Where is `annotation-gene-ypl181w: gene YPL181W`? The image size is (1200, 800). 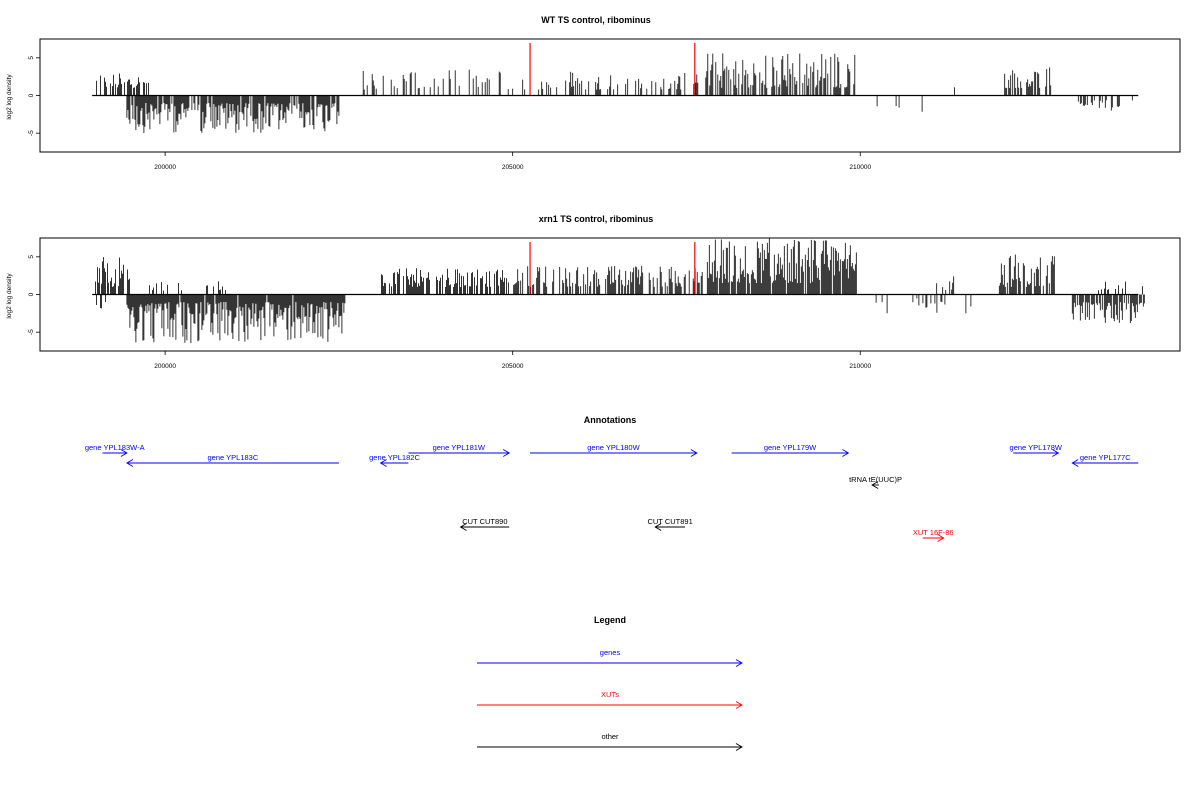
annotation-gene-ypl181w: gene YPL181W is located at coordinates (459, 450).